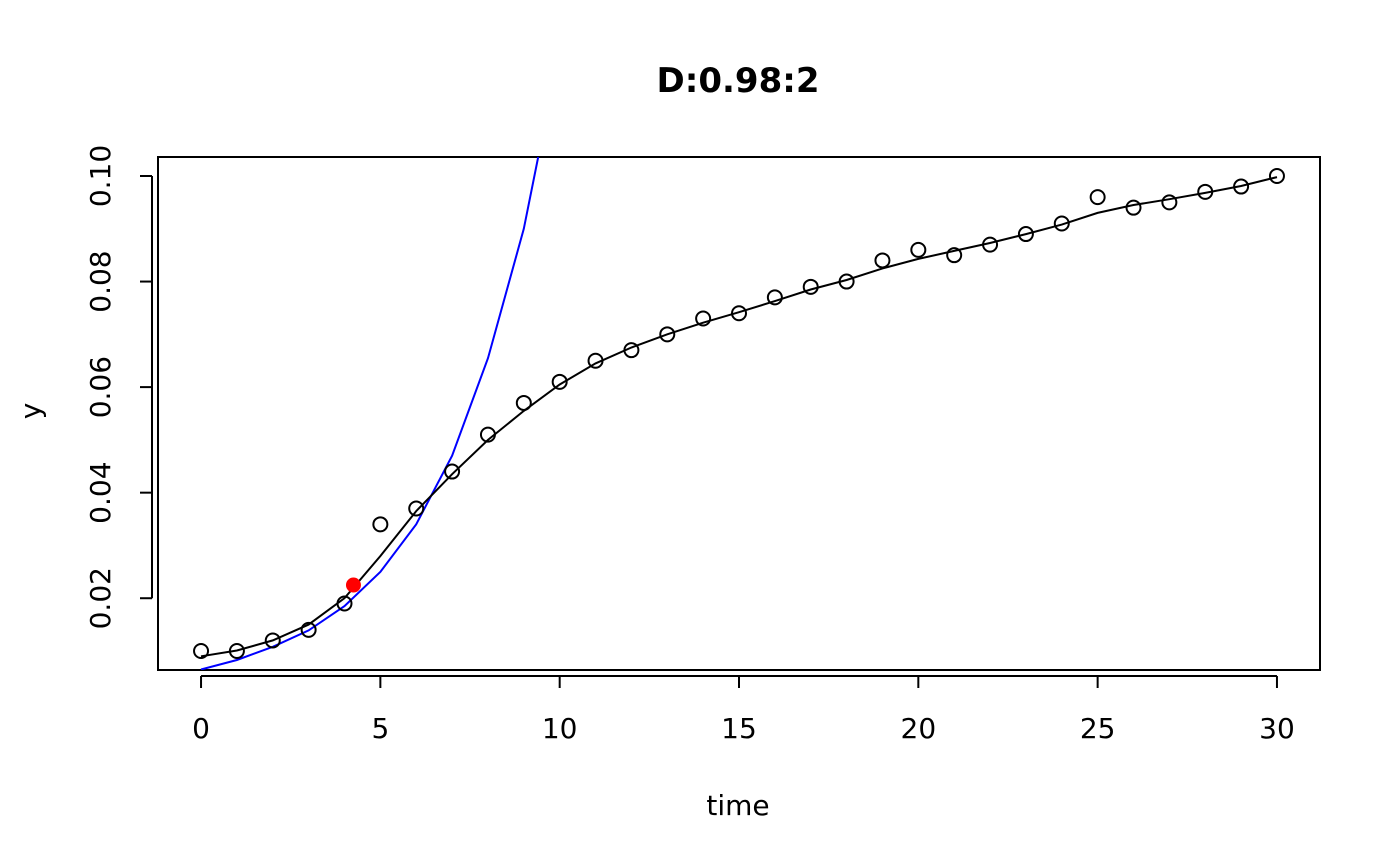 The image size is (1400, 866). What do you see at coordinates (738, 81) in the screenshot?
I see `chart-title: D:0.98:2` at bounding box center [738, 81].